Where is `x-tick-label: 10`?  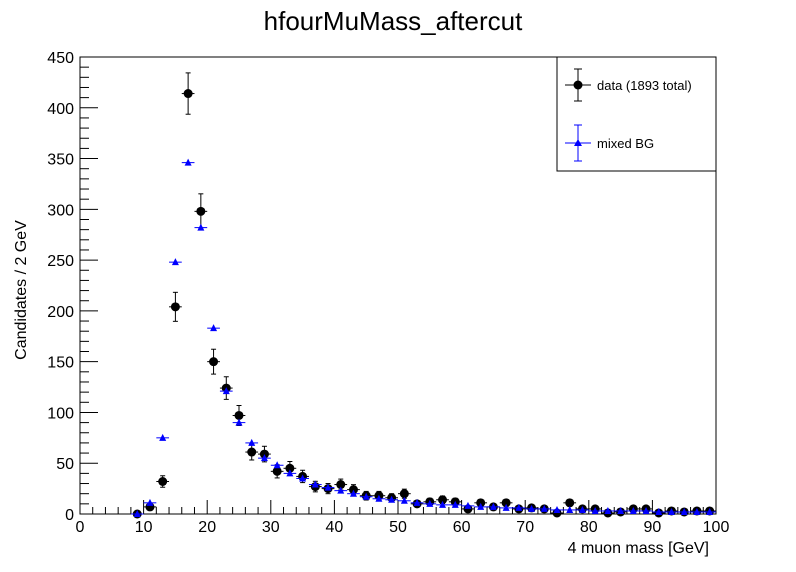
x-tick-label: 10 is located at coordinates (144, 527).